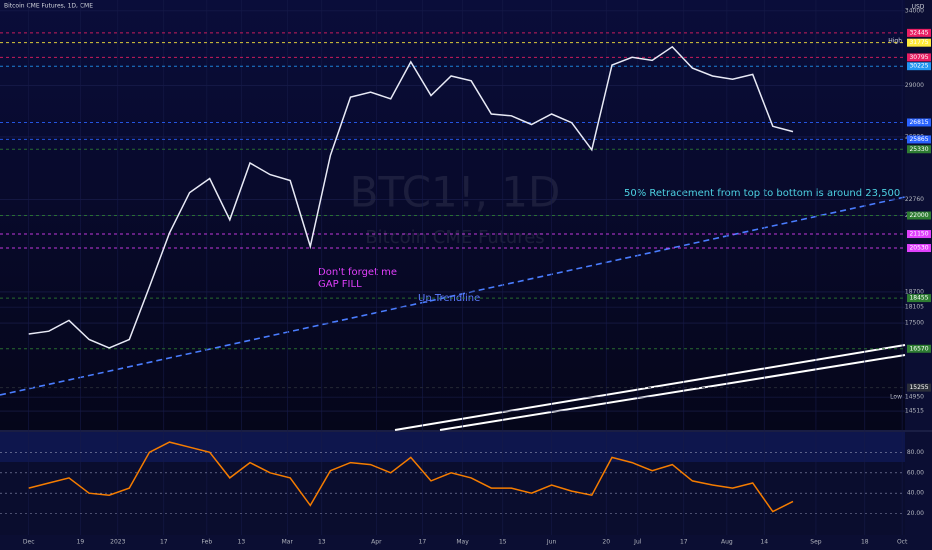  I want to click on level-tag-label: 22000, so click(918, 215).